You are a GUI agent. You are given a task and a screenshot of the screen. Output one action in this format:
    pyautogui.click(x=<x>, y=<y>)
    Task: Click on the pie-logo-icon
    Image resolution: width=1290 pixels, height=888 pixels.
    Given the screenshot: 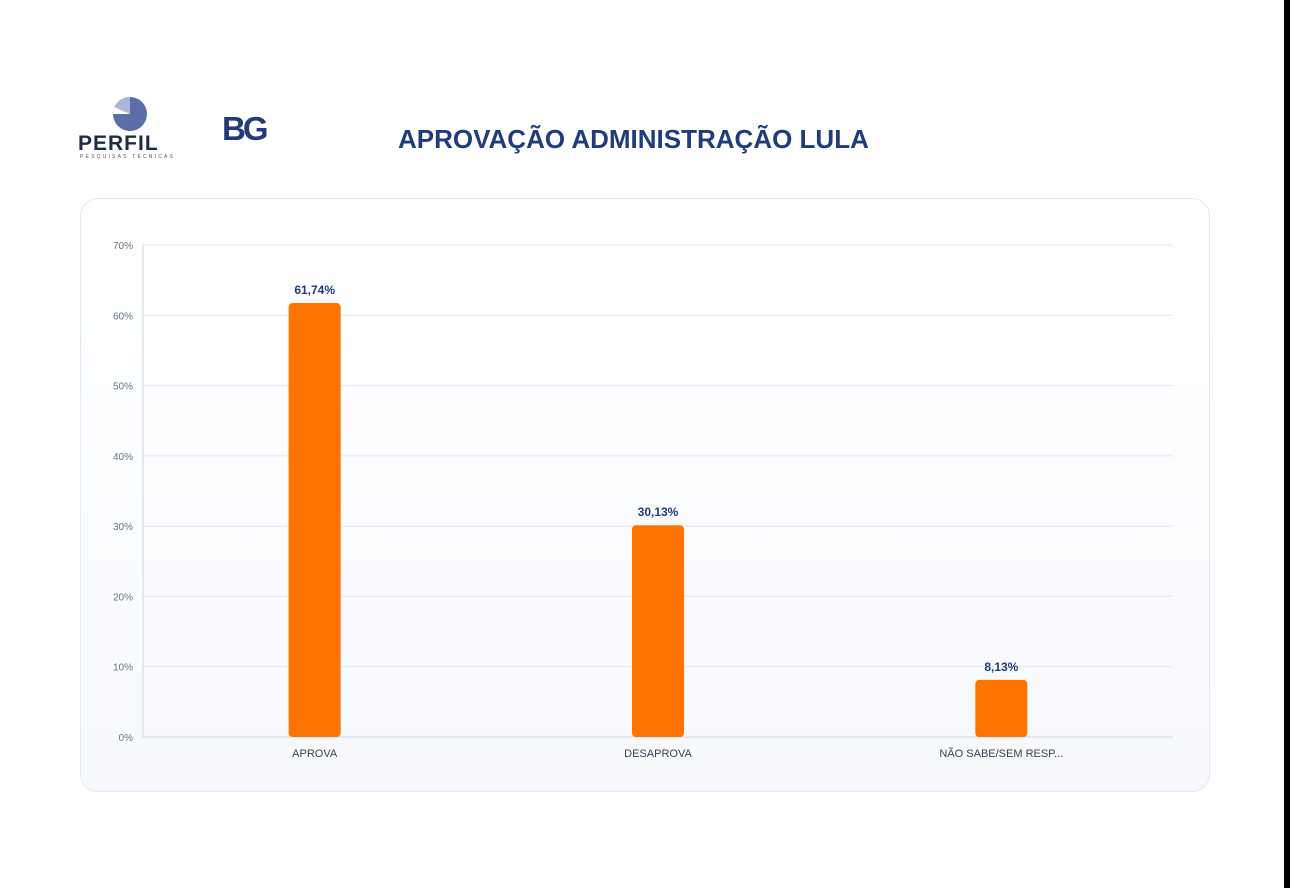 What is the action you would take?
    pyautogui.click(x=129, y=114)
    